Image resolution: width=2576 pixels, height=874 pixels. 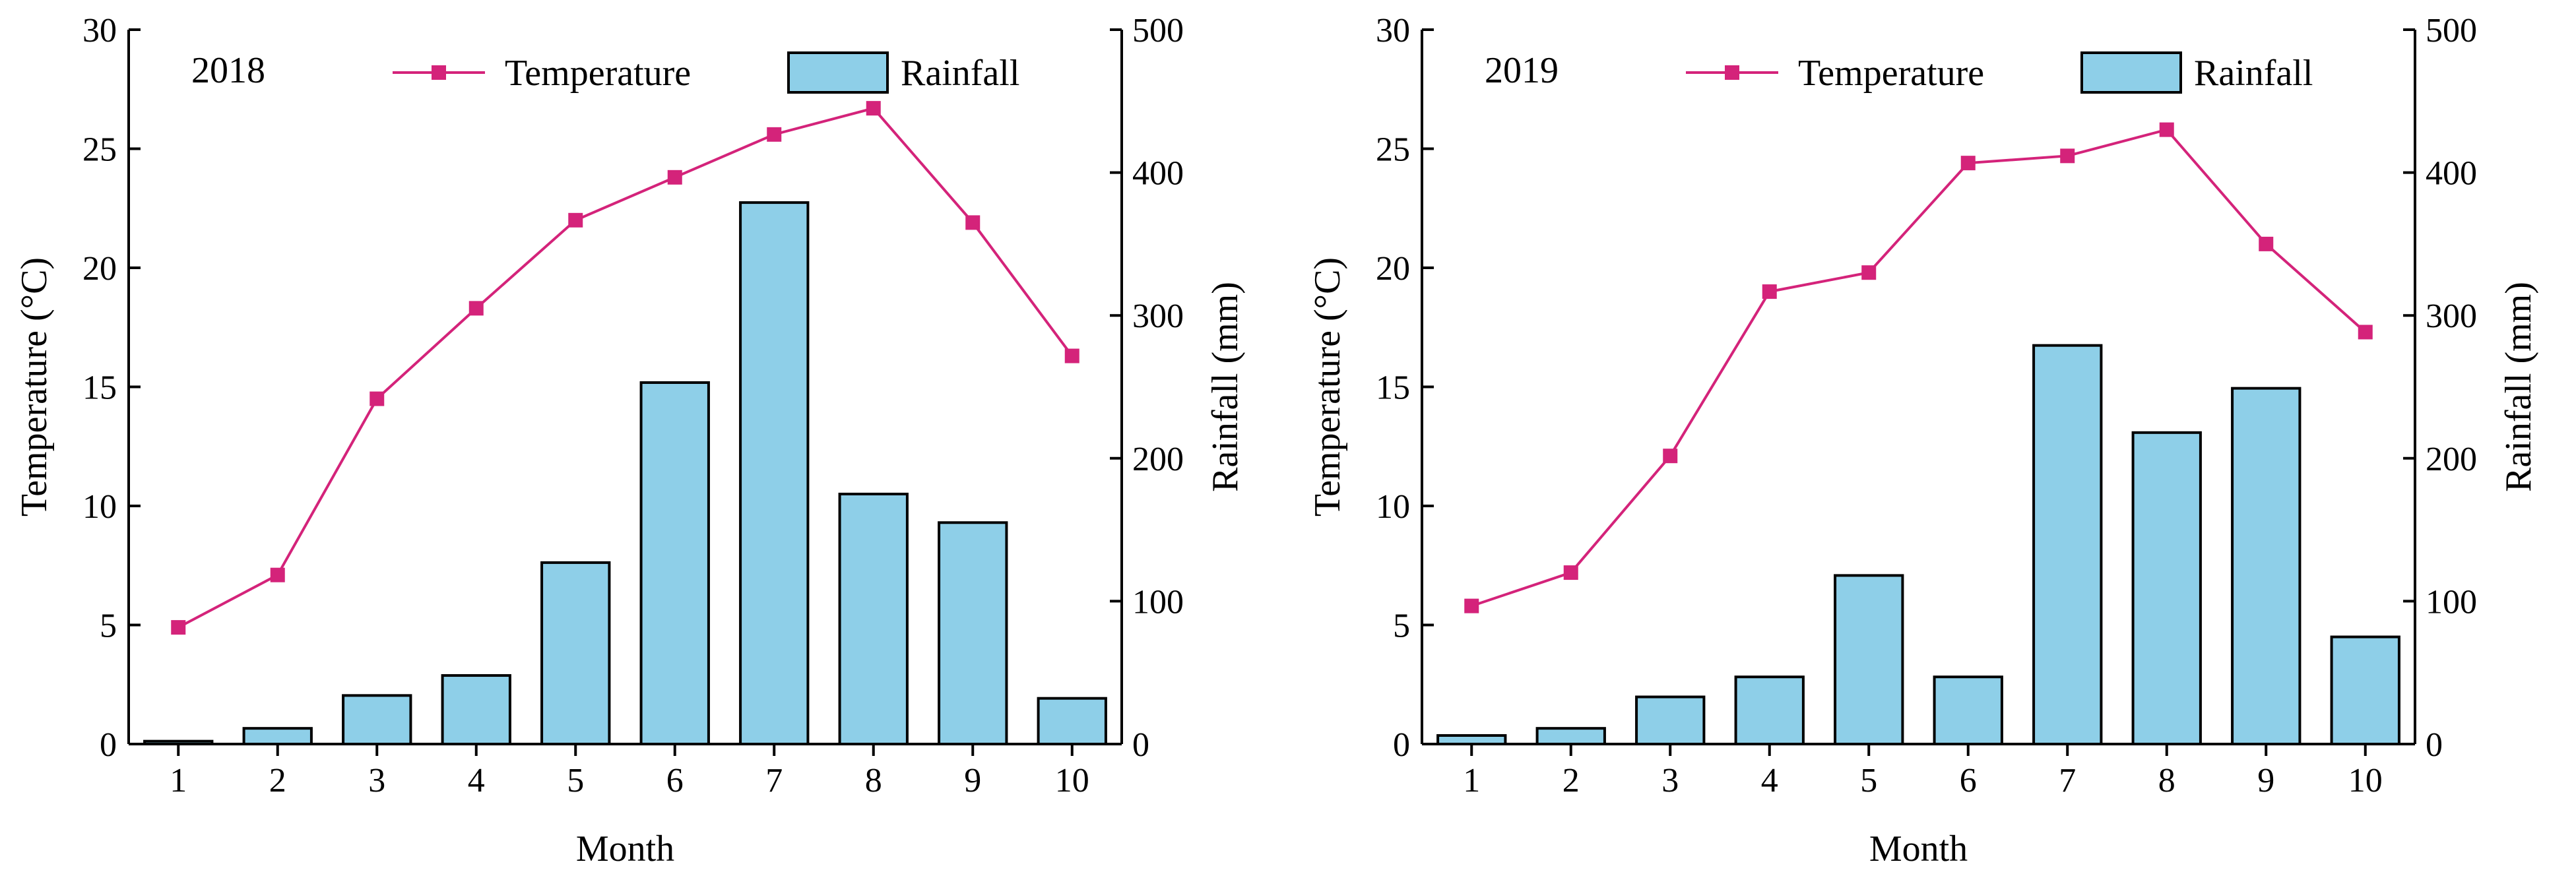 What do you see at coordinates (1522, 70) in the screenshot?
I see `chart-year-label: 2019` at bounding box center [1522, 70].